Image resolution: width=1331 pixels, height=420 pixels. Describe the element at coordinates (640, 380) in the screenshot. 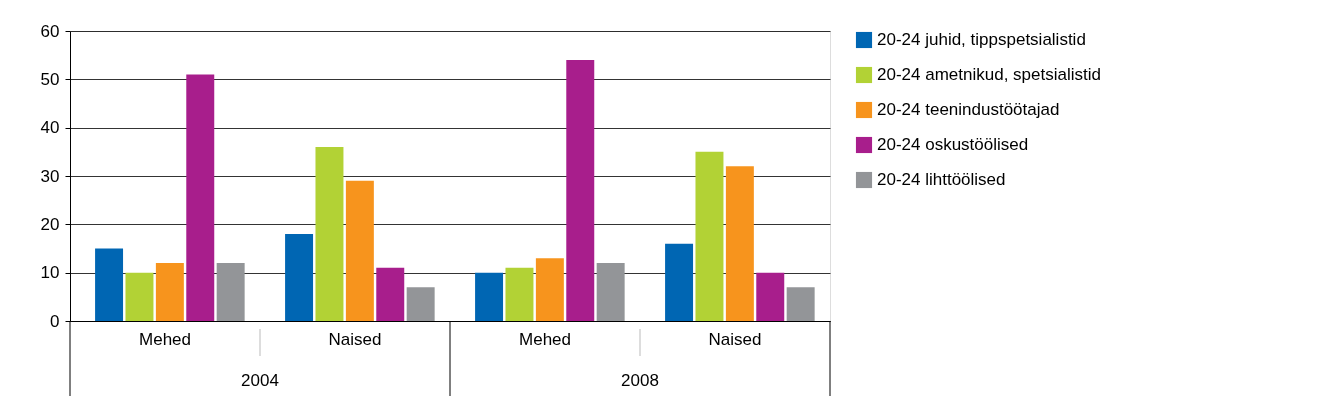

I see `text: 2008` at that location.